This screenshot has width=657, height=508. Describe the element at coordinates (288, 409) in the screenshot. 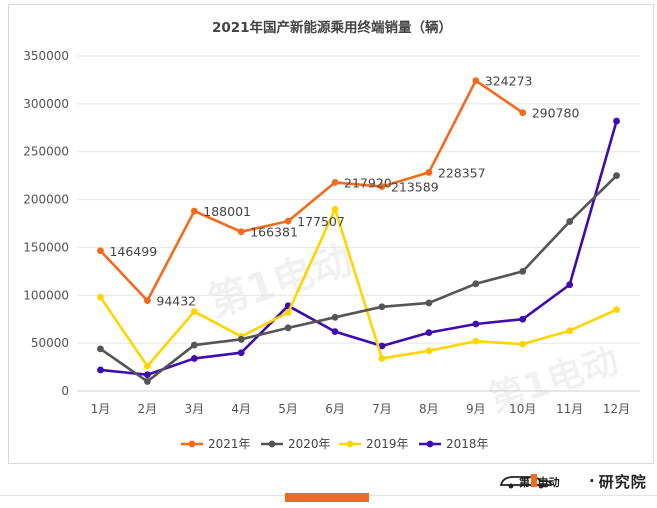

I see `x-tick-label: 5月` at that location.